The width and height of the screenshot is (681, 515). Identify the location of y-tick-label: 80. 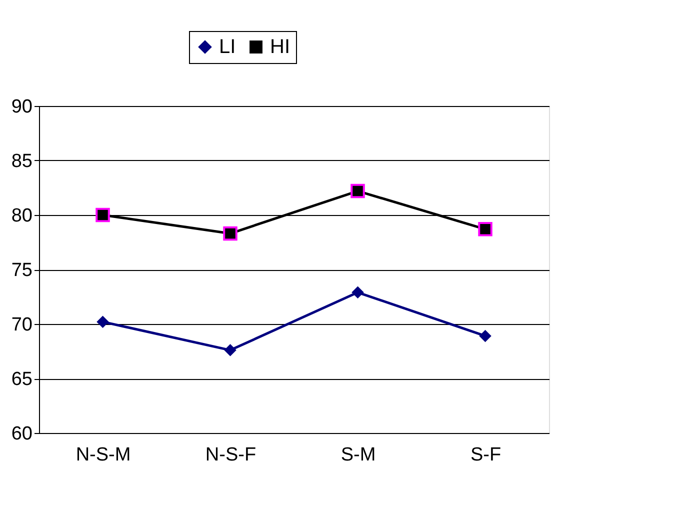
(21, 216).